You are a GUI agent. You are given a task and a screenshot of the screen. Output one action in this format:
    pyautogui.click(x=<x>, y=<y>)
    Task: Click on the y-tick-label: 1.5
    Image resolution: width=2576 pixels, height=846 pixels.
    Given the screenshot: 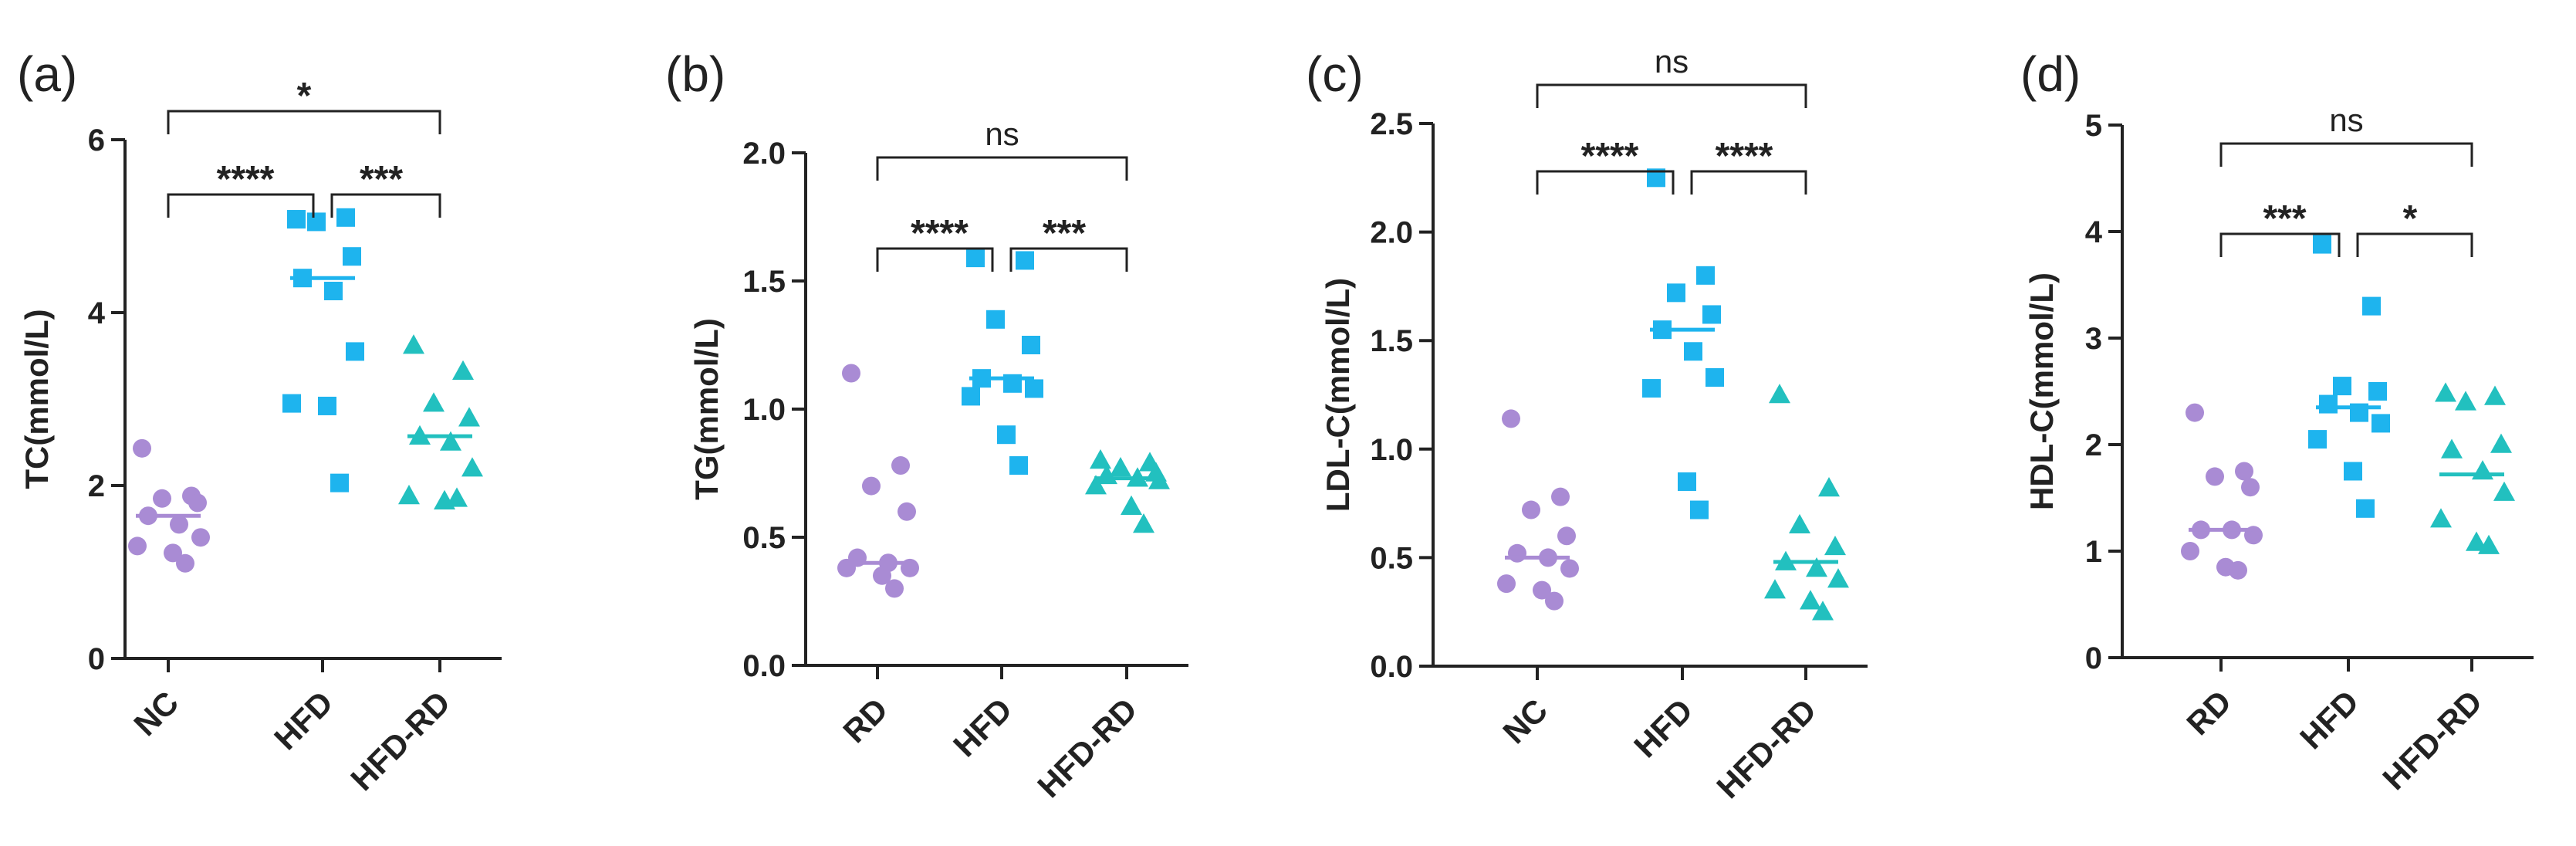 What is the action you would take?
    pyautogui.click(x=764, y=282)
    